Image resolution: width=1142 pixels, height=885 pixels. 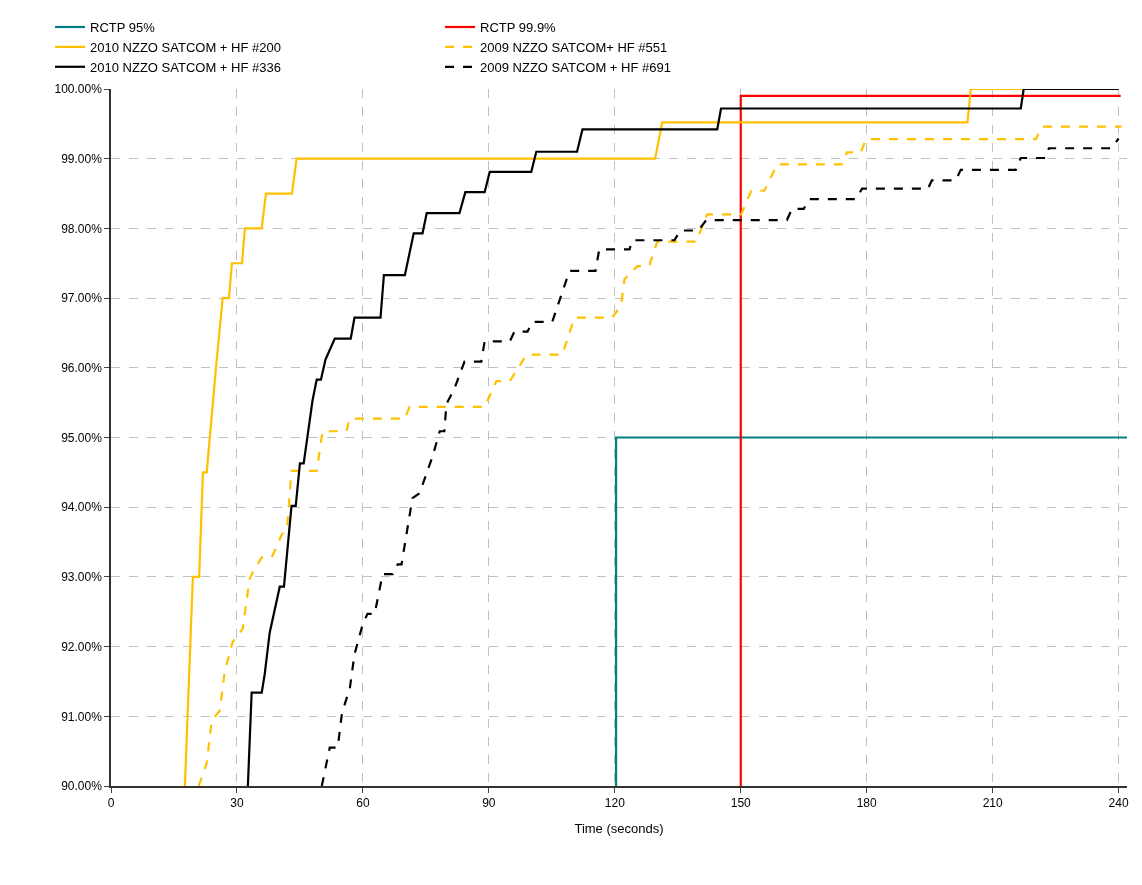 I want to click on y-tick-label: 92.00%, so click(x=82, y=646).